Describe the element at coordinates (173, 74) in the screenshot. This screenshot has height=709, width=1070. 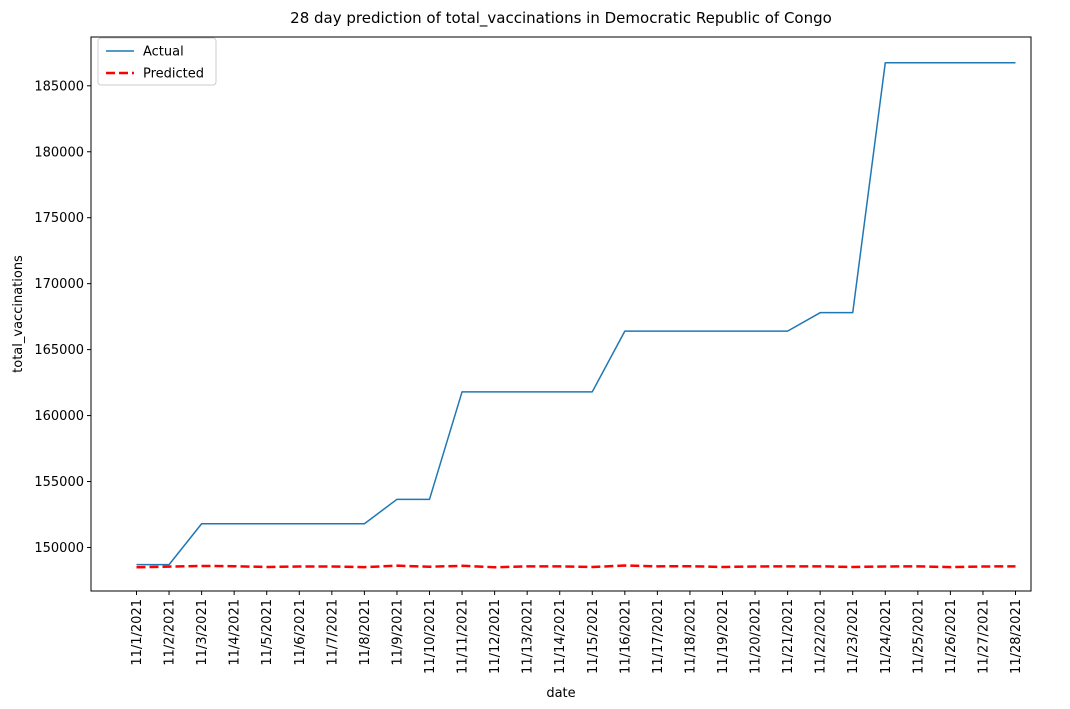
I see `legend-label-predicted: Predicted` at that location.